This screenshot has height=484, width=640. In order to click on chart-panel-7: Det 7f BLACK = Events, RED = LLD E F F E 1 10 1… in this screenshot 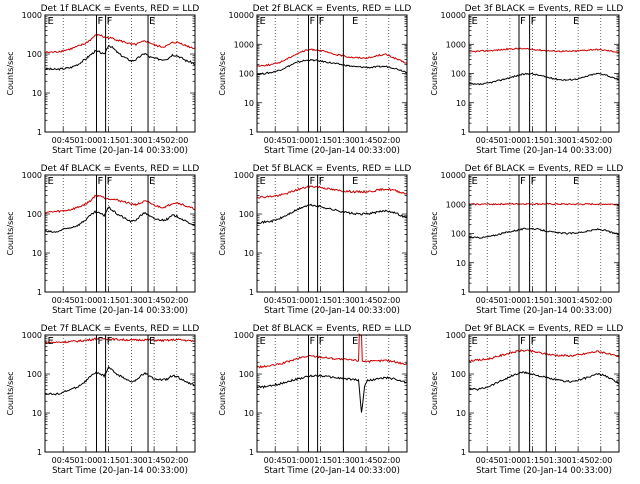, I will do `click(102, 400)`.